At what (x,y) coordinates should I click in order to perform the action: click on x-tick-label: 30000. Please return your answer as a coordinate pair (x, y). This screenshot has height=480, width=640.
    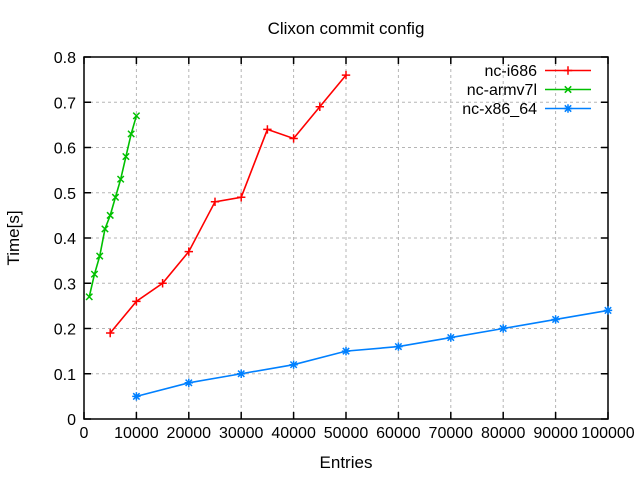
    Looking at the image, I should click on (241, 433).